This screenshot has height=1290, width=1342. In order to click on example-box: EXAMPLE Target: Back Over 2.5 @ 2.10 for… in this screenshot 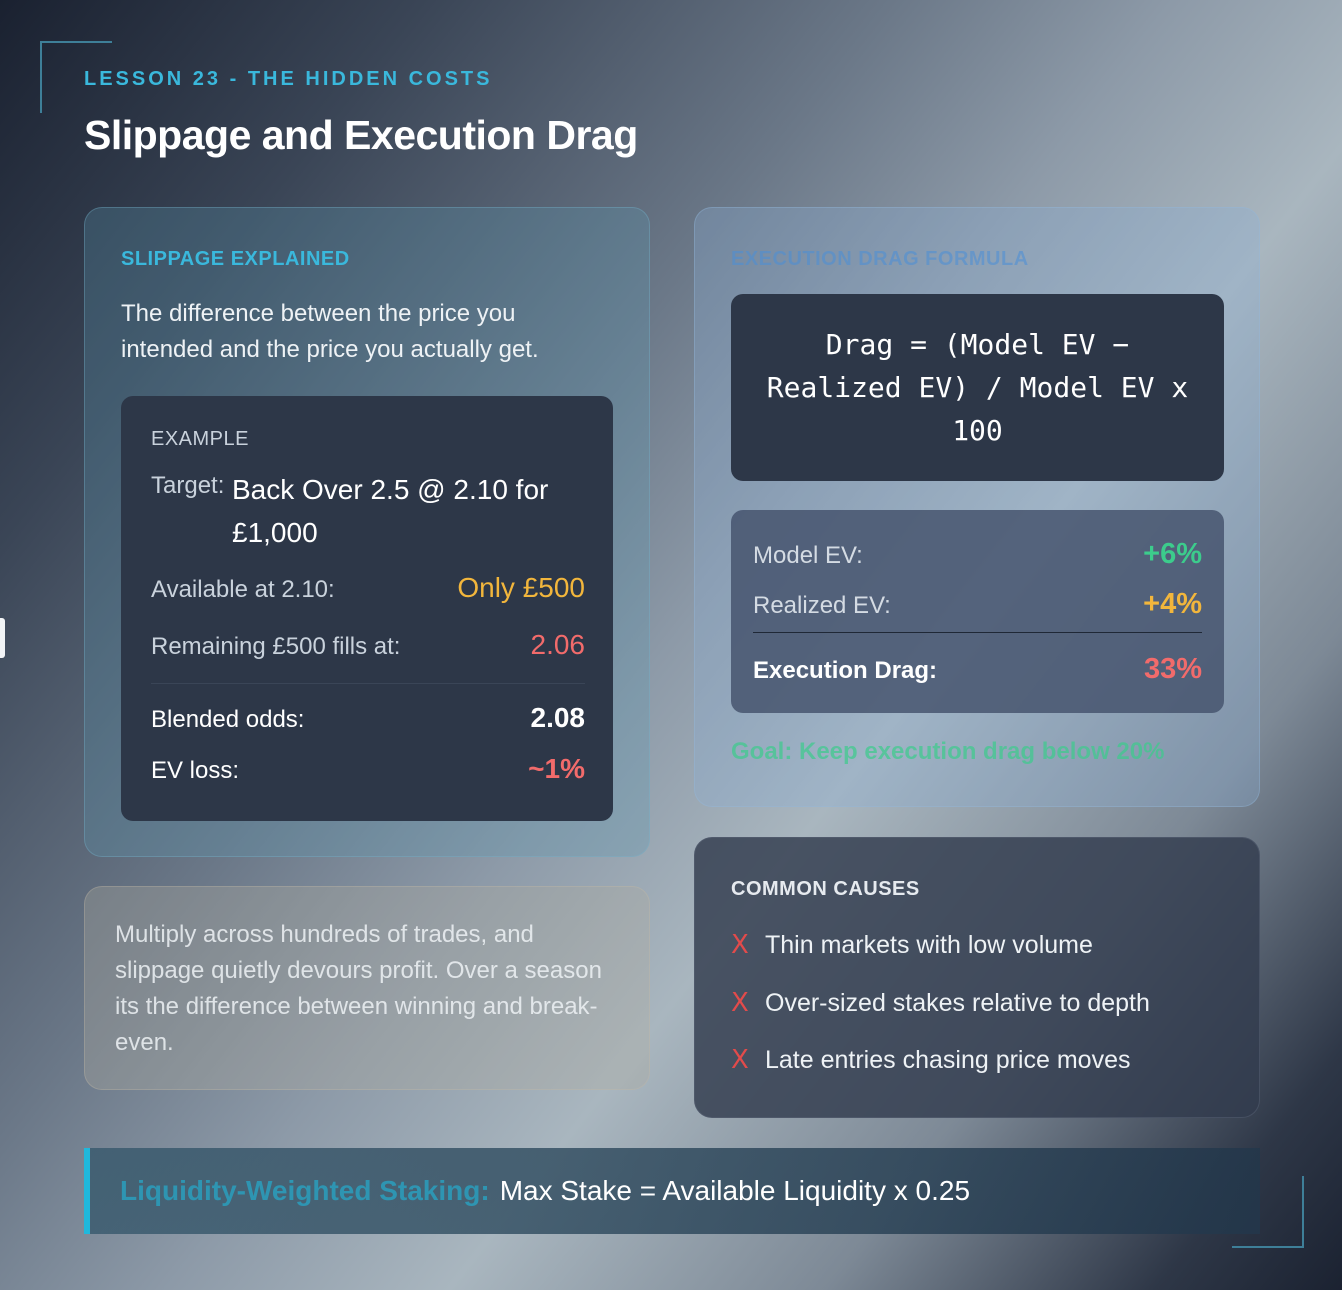, I will do `click(367, 608)`.